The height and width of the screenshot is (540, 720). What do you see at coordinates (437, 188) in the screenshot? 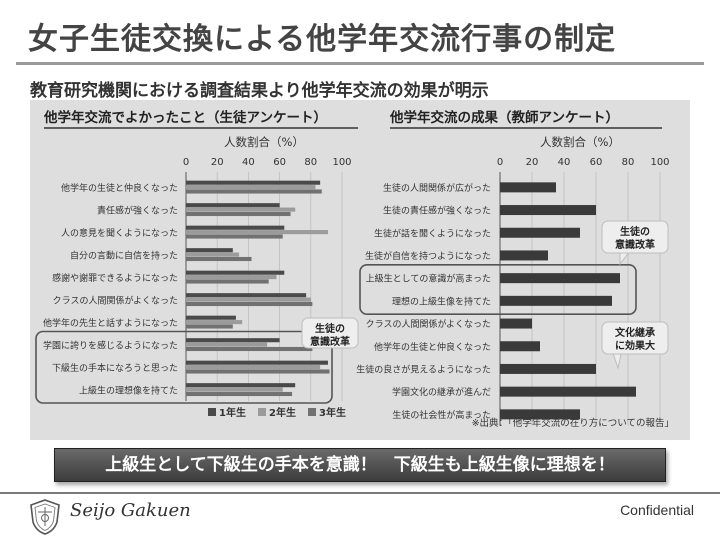
I see `category-label: 生徒の人間関係が広がった` at bounding box center [437, 188].